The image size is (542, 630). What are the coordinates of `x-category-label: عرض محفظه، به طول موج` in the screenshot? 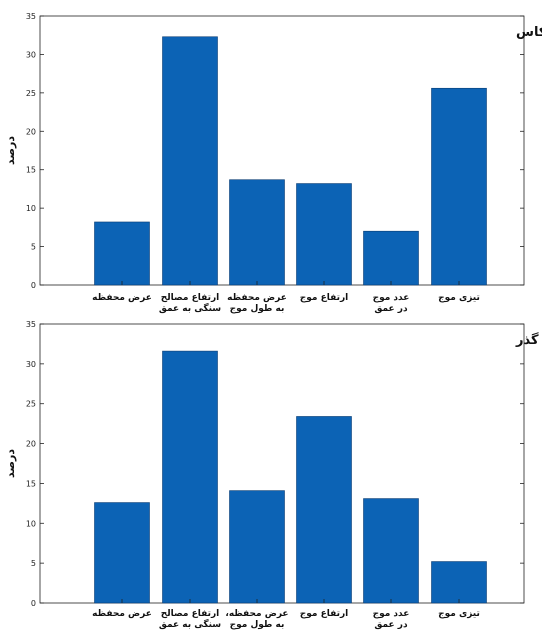 It's located at (256, 619).